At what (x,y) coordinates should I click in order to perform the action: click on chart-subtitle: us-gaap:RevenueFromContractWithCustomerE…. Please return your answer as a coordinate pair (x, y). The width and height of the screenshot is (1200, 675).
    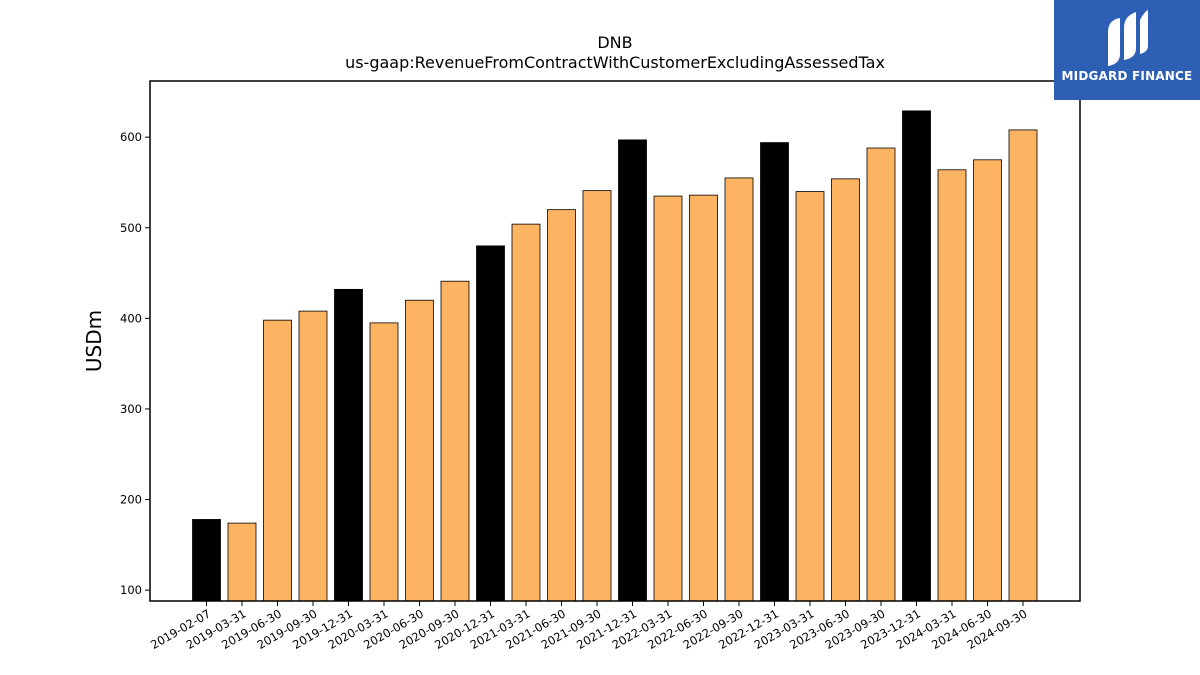
    Looking at the image, I should click on (615, 62).